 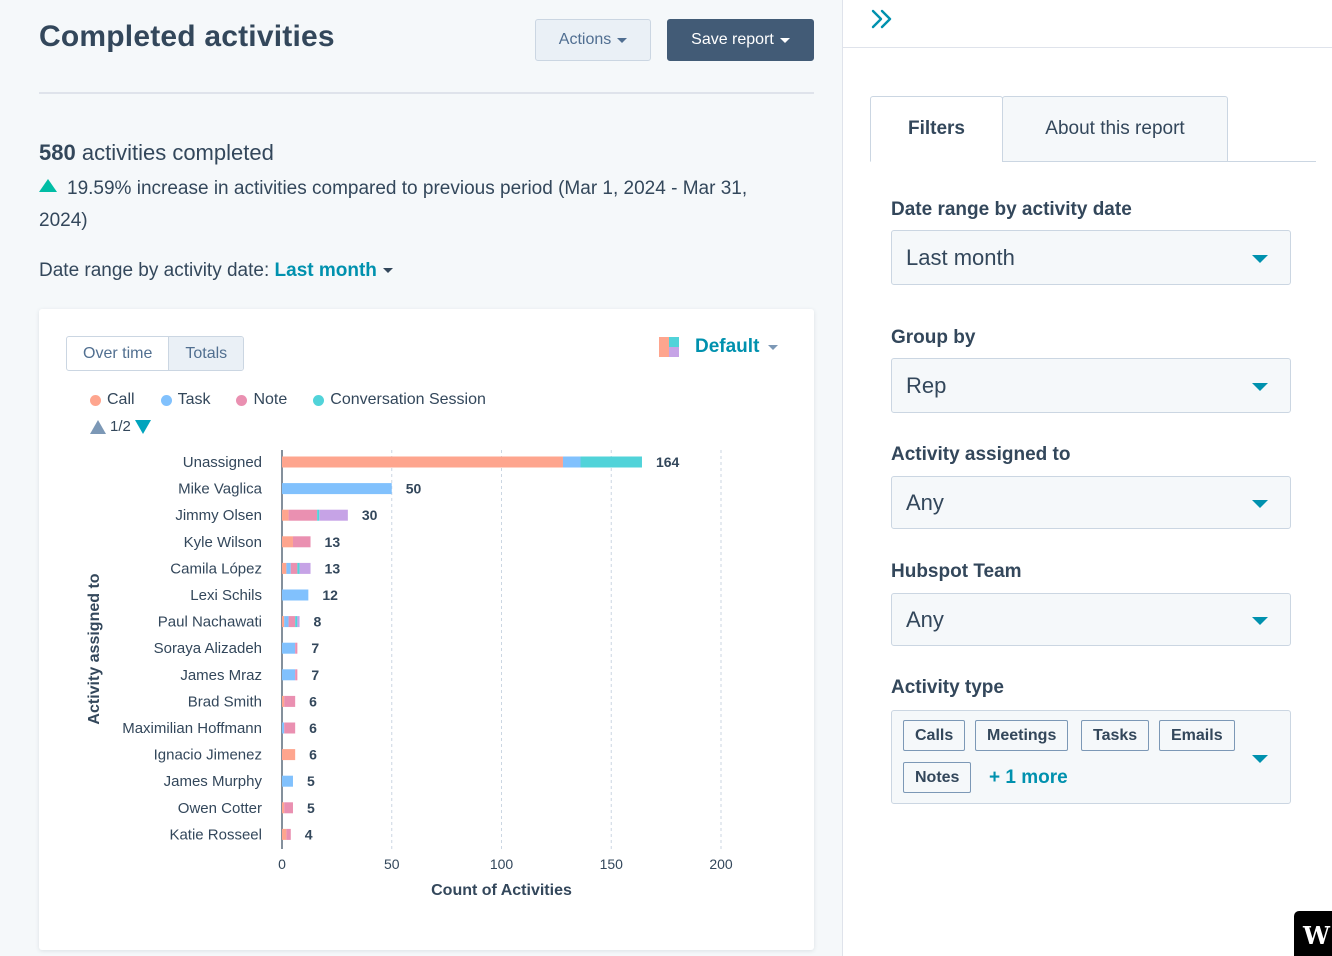 What do you see at coordinates (216, 271) in the screenshot?
I see `date-range-line: Date range by activity date: Last month` at bounding box center [216, 271].